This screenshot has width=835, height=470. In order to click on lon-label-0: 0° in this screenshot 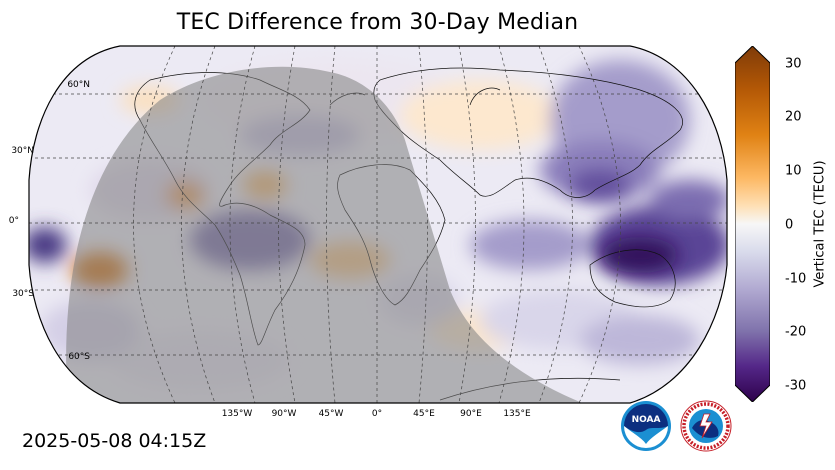, I will do `click(377, 414)`.